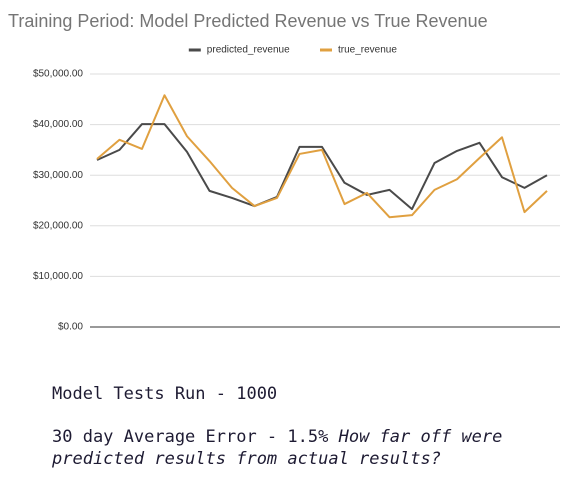 Image resolution: width=583 pixels, height=494 pixels. I want to click on y-tick-label: $50,000.00, so click(58, 74).